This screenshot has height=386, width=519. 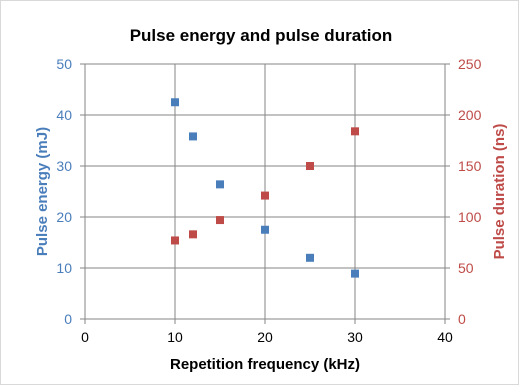 What do you see at coordinates (261, 35) in the screenshot?
I see `chart-title: Pulse energy and pulse duration` at bounding box center [261, 35].